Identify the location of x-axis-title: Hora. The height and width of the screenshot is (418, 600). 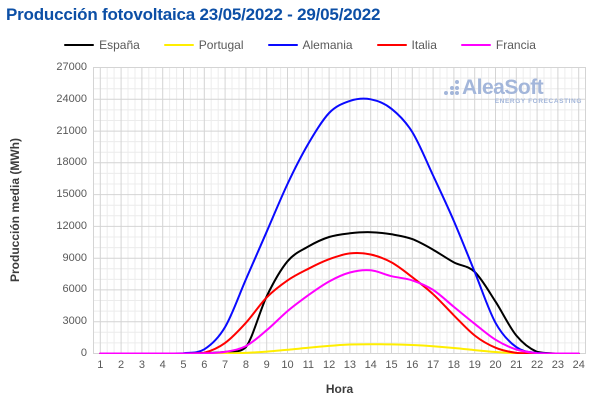
(339, 389).